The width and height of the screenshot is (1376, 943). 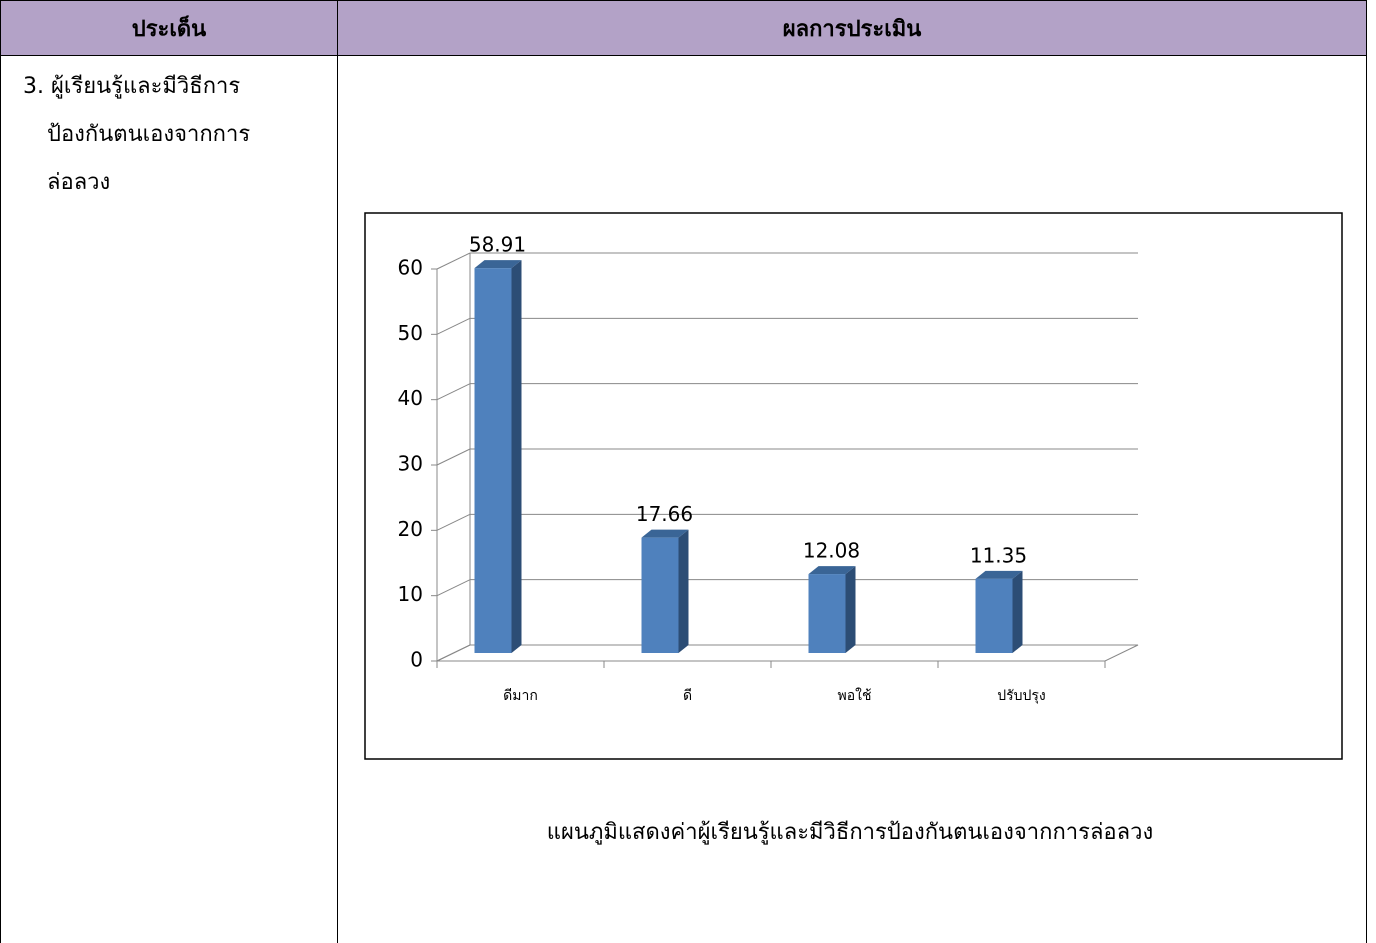 What do you see at coordinates (497, 245) in the screenshot?
I see `data-label: 58.91` at bounding box center [497, 245].